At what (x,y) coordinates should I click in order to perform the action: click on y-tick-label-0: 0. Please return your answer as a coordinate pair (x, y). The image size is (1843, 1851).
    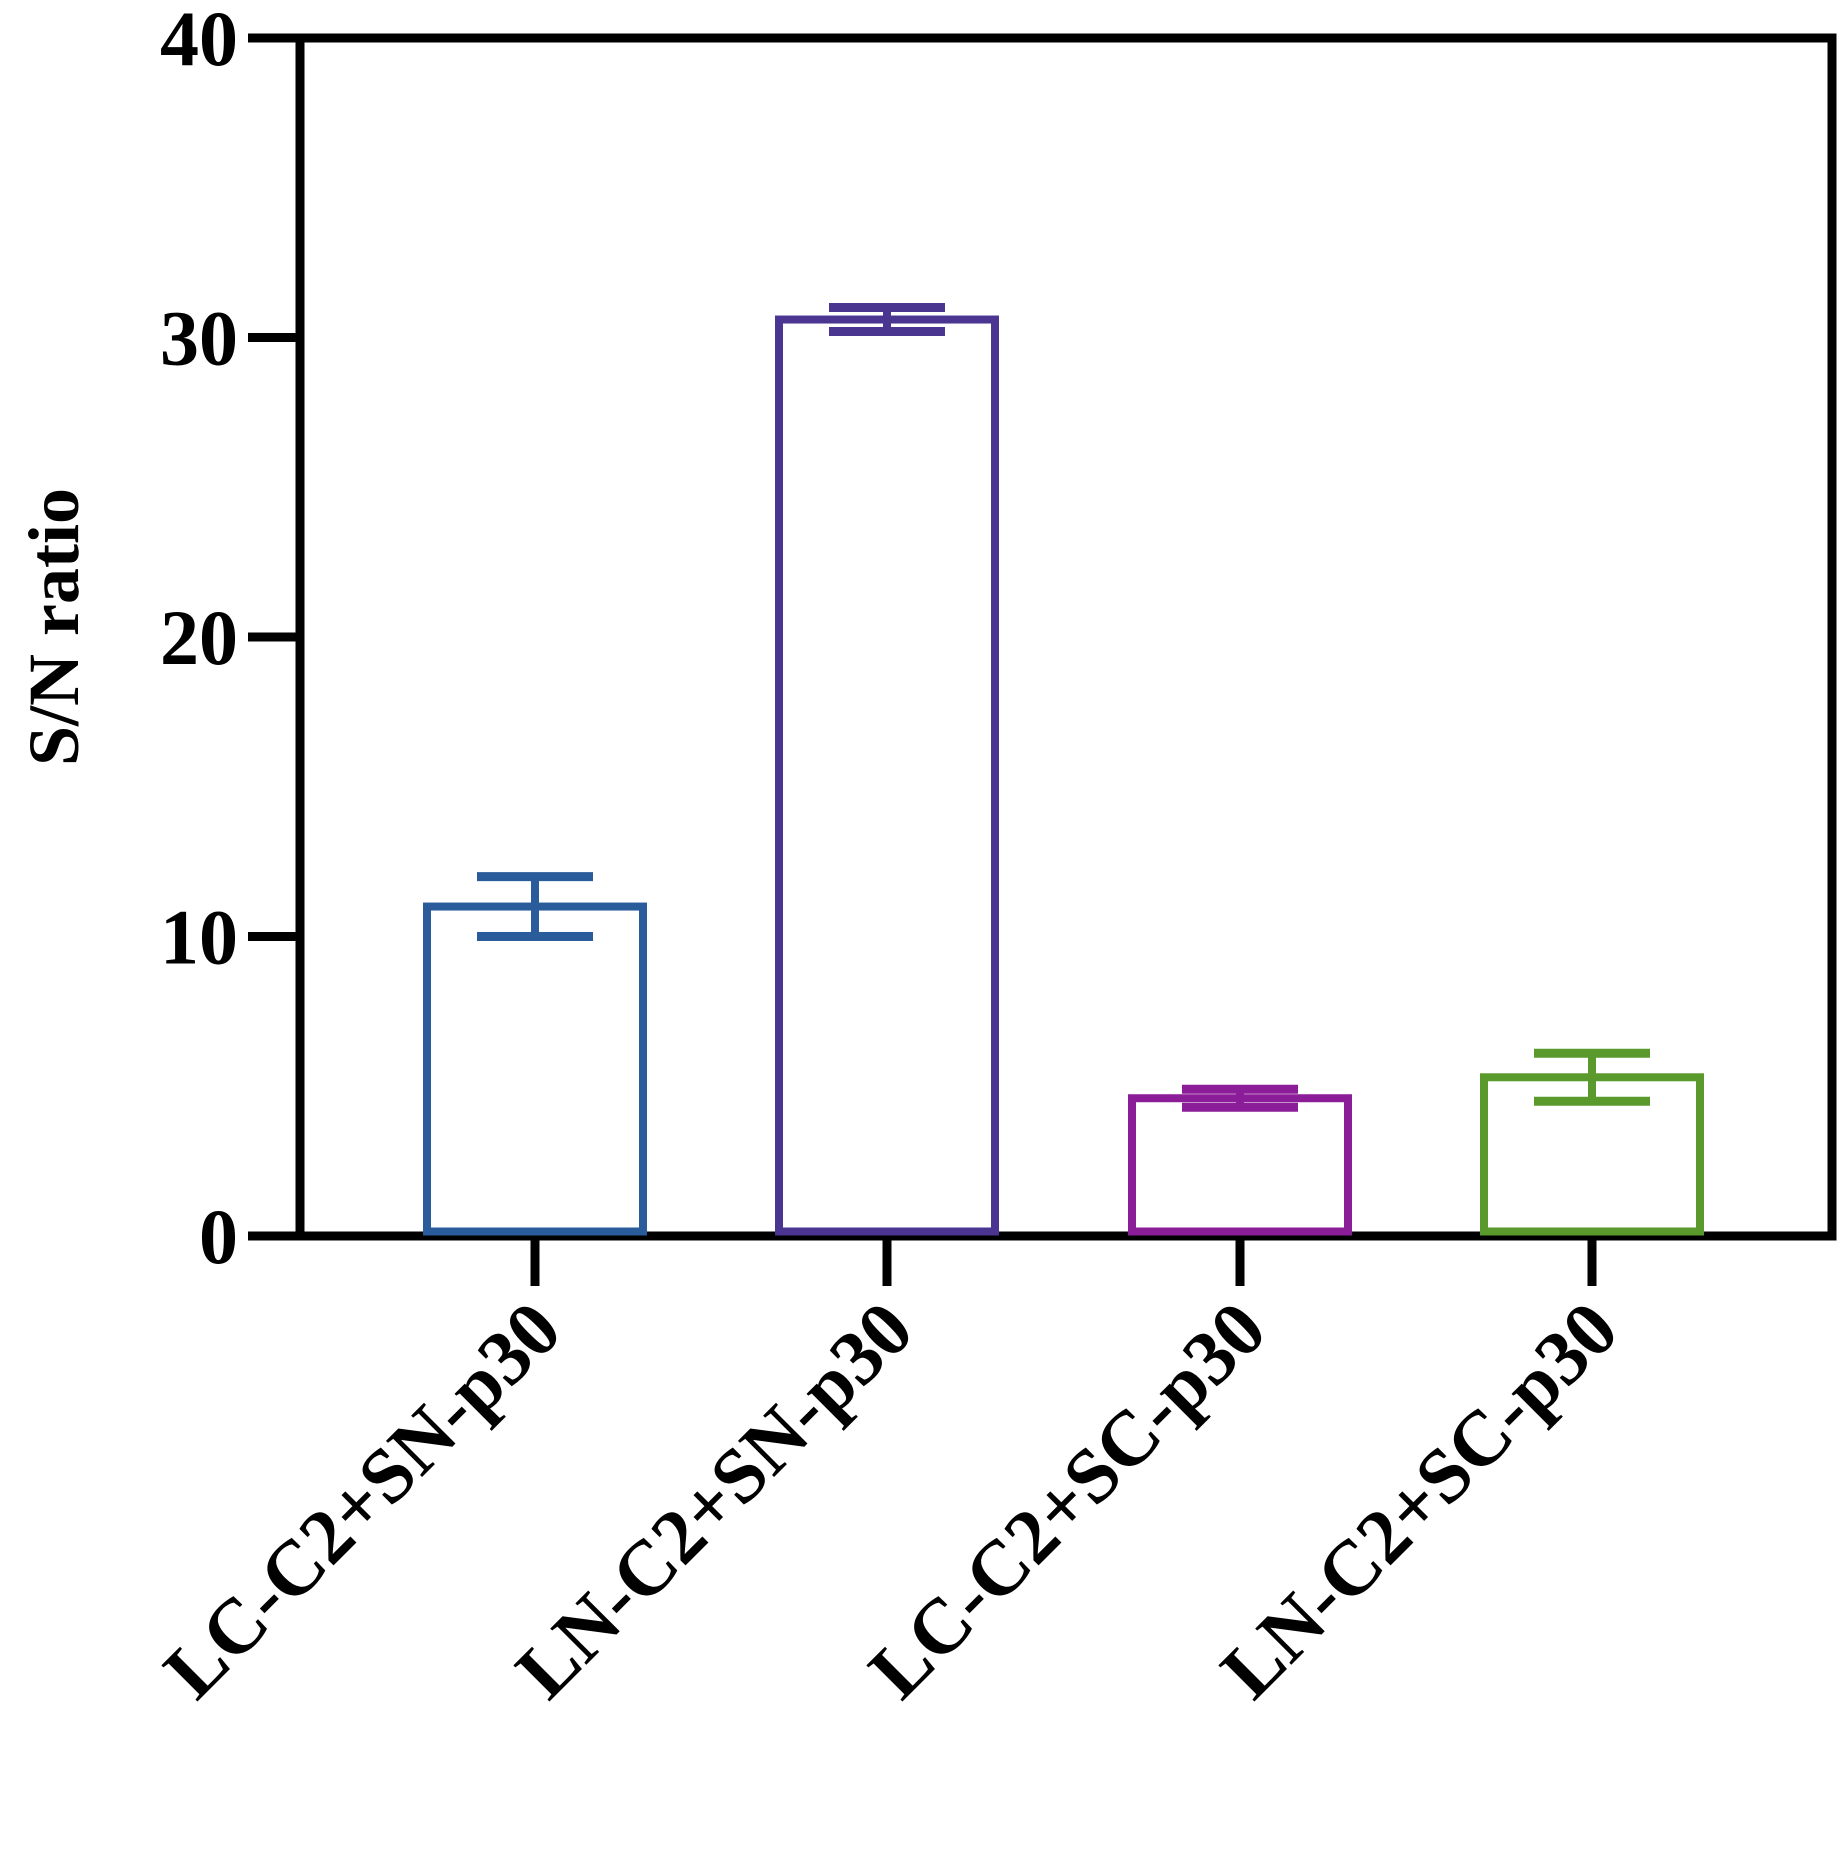
    Looking at the image, I should click on (218, 1236).